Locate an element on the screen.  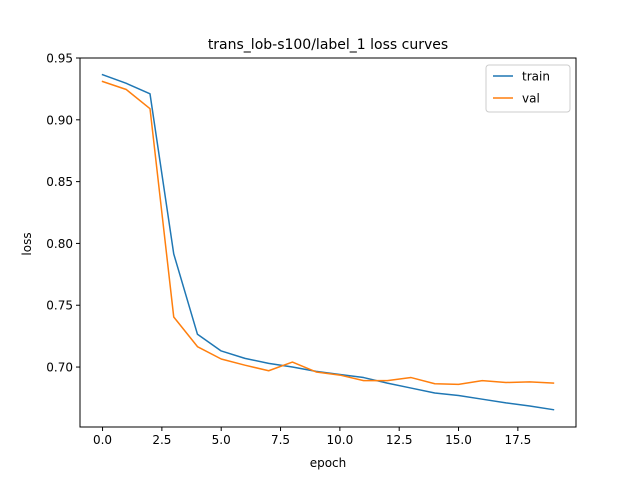
x-axis: 0.0 2.5 5.0 7.5 10.0 12.5 15.0 17.5 is located at coordinates (312, 437).